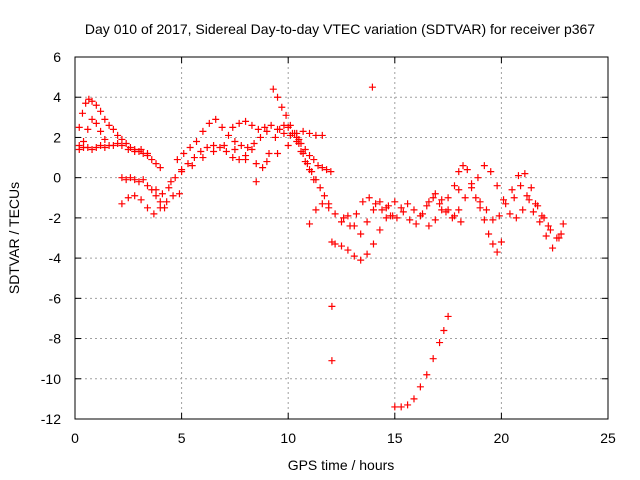 The image size is (640, 480). Describe the element at coordinates (204, 169) in the screenshot. I see `sat-track-f` at that location.